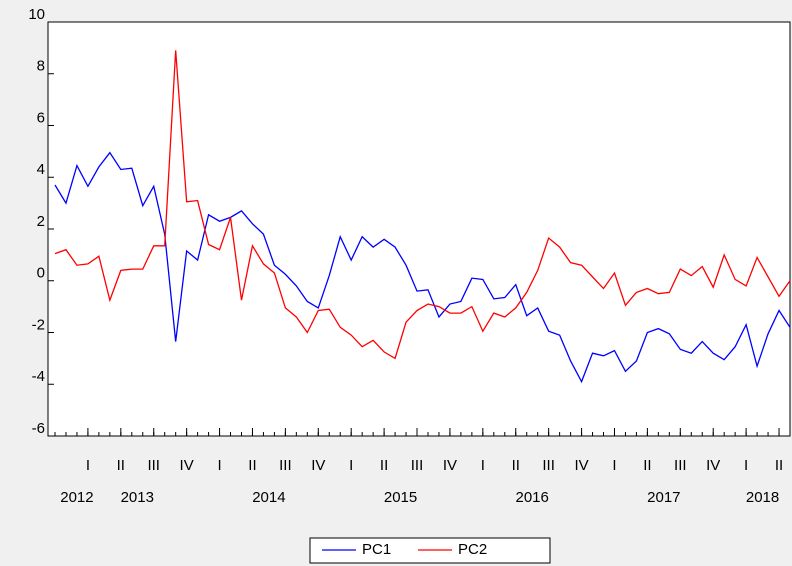  Describe the element at coordinates (36, 14) in the screenshot. I see `y-tick-label: 10` at that location.